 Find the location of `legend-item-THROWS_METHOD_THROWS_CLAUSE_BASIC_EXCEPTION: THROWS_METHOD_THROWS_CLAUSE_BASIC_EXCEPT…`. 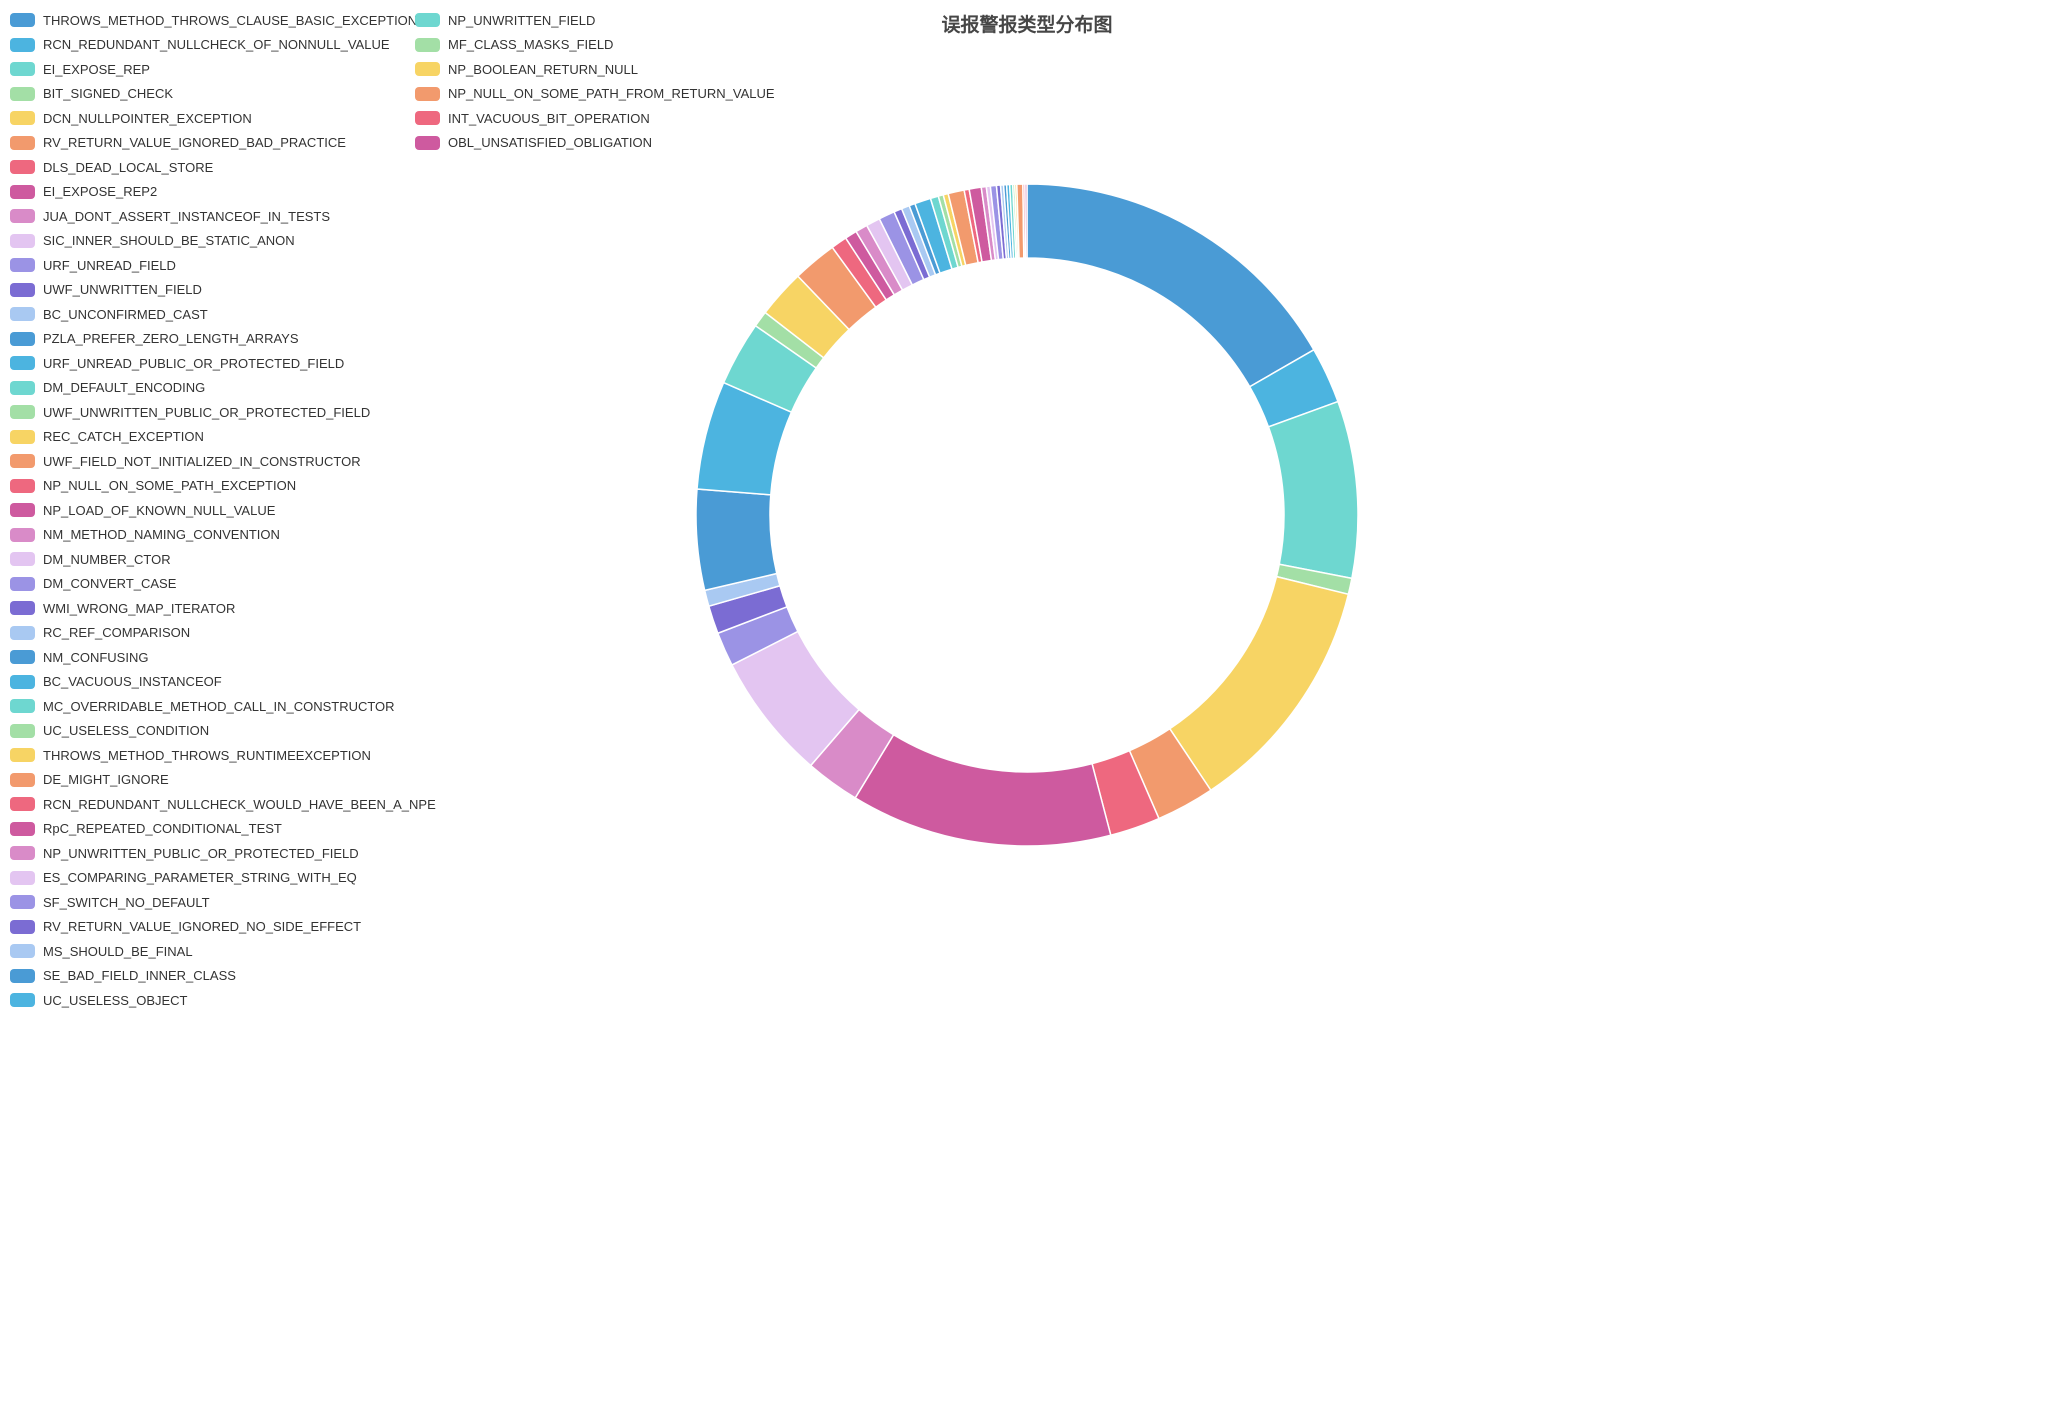

legend-item-THROWS_METHOD_THROWS_CLAUSE_BASIC_EXCEPTION: THROWS_METHOD_THROWS_CLAUSE_BASIC_EXCEPT… is located at coordinates (223, 20).